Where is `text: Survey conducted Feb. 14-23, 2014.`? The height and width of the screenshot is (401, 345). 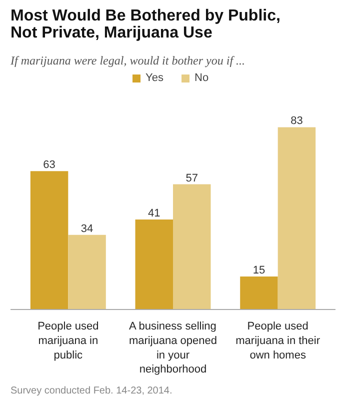 text: Survey conducted Feb. 14-23, 2014. is located at coordinates (91, 391).